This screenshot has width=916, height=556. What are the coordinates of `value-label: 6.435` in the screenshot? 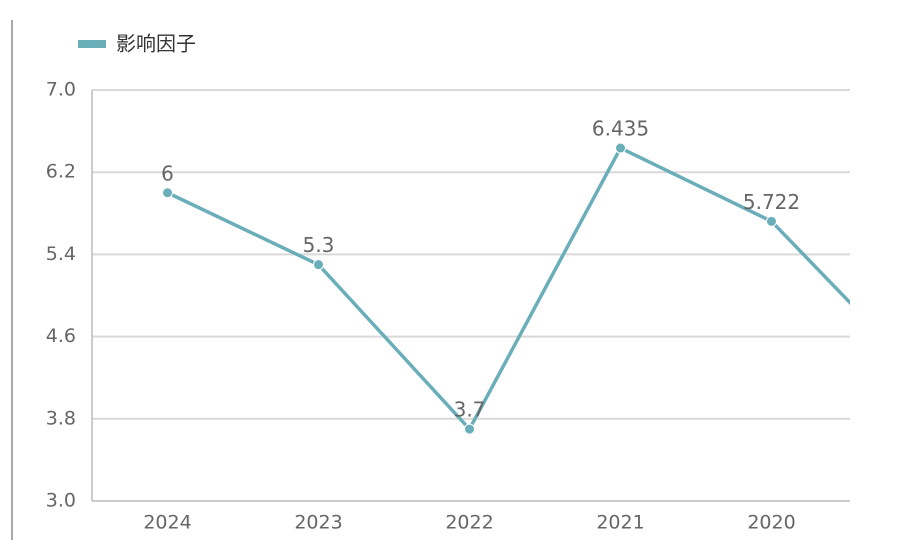 It's located at (620, 129).